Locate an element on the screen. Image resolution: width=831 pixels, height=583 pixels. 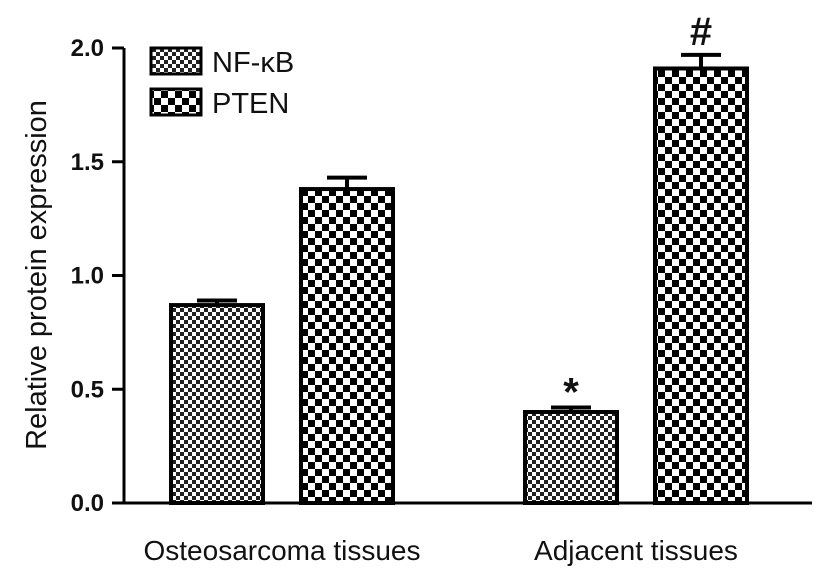
x-category-label-0: Osteosarcoma tissues is located at coordinates (282, 550).